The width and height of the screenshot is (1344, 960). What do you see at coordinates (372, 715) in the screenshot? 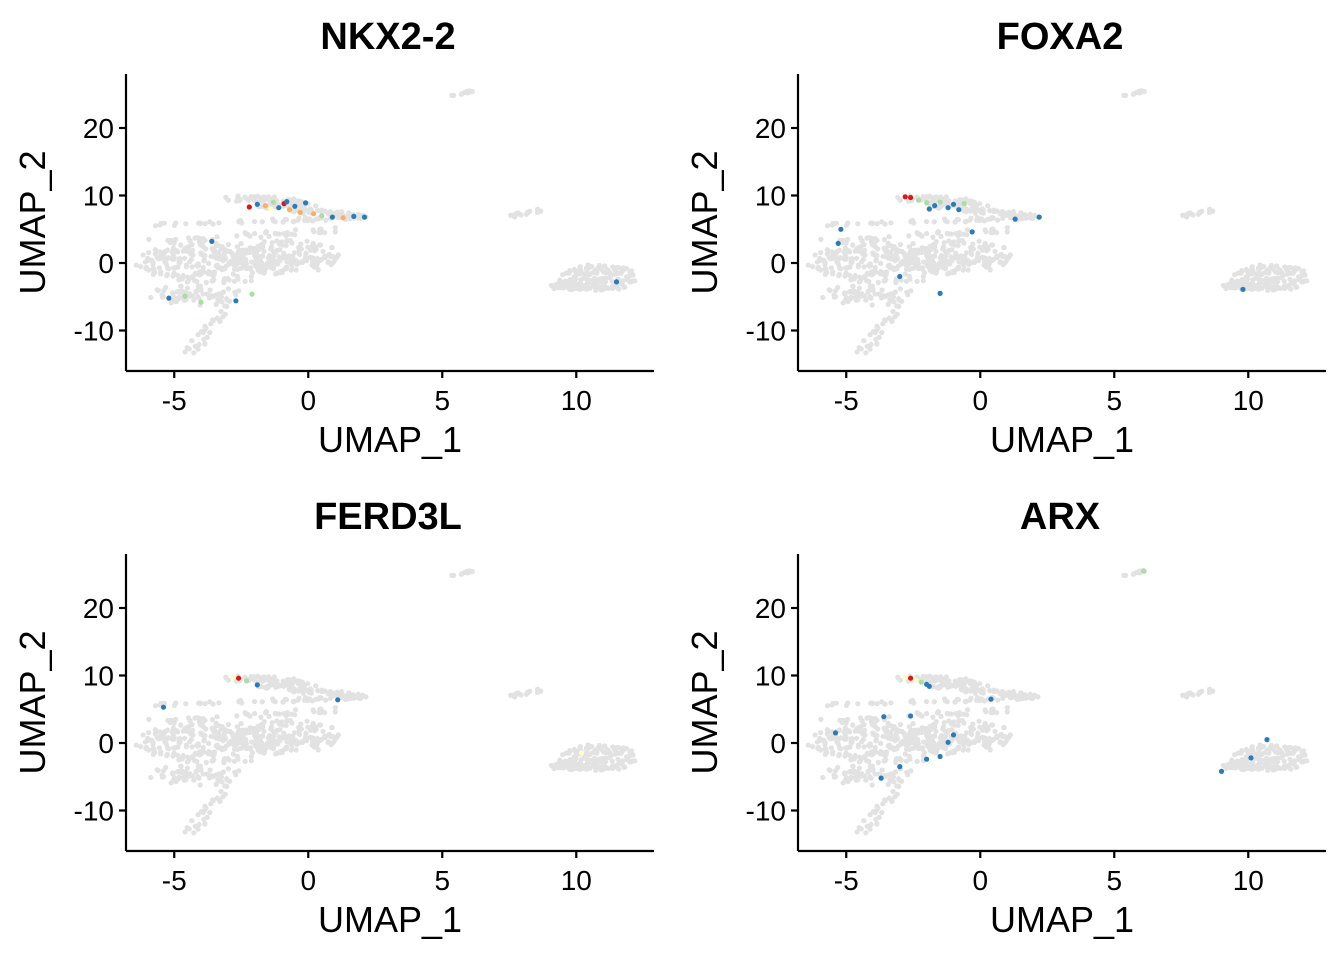
I see `expressing-cells` at bounding box center [372, 715].